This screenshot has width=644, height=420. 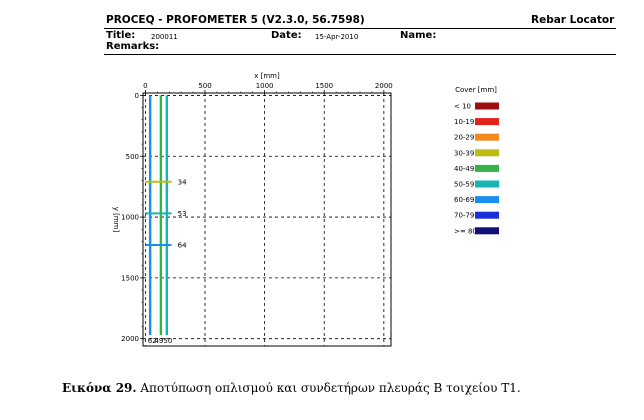 I want to click on x-tick-label: 2000, so click(x=384, y=86).